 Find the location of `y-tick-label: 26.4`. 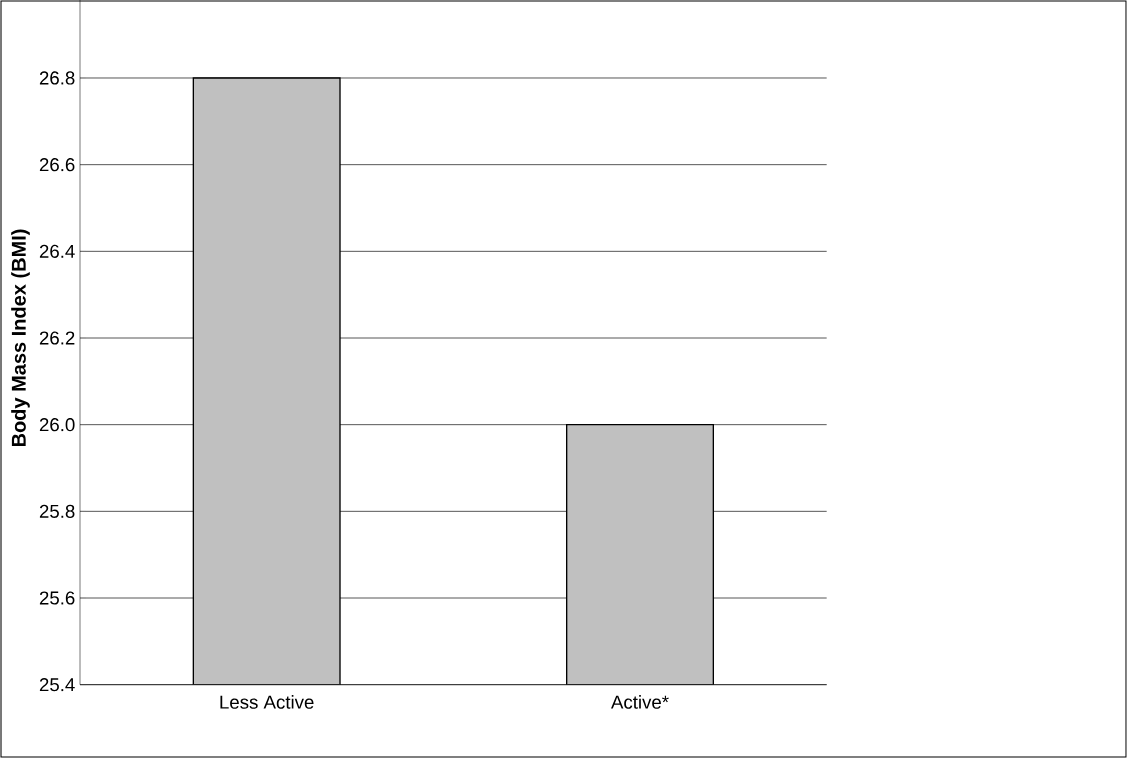

y-tick-label: 26.4 is located at coordinates (57, 251).